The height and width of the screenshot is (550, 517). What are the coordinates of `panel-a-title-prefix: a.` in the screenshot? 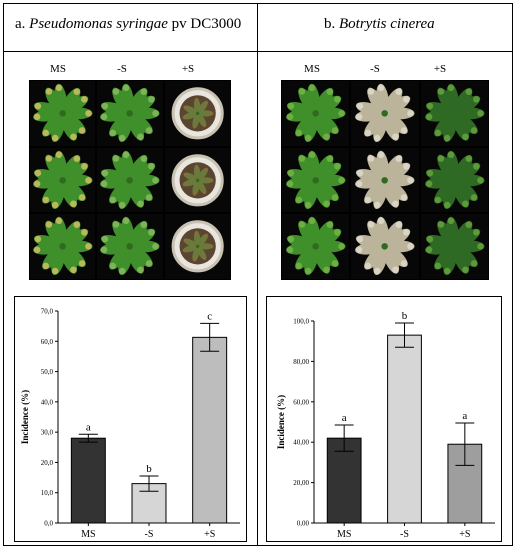 It's located at (22, 24).